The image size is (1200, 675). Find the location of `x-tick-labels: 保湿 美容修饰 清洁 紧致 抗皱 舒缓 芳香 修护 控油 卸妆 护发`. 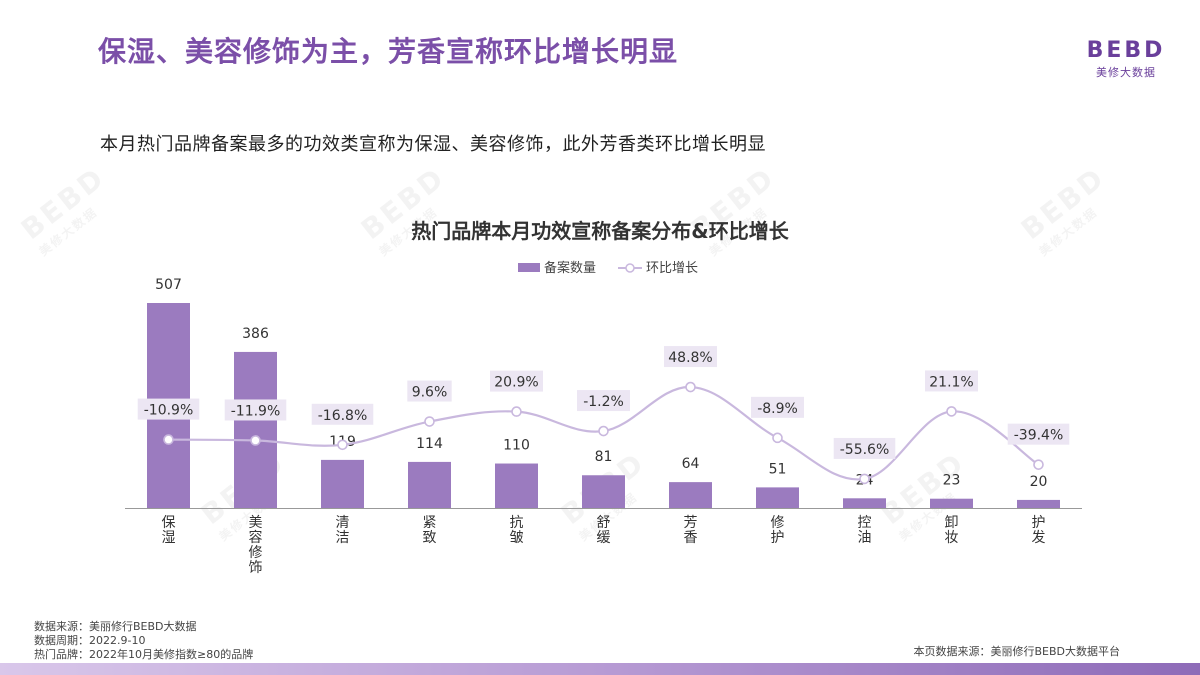

x-tick-labels: 保湿 美容修饰 清洁 紧致 抗皱 舒缓 芳香 修护 控油 卸妆 护发 is located at coordinates (604, 545).